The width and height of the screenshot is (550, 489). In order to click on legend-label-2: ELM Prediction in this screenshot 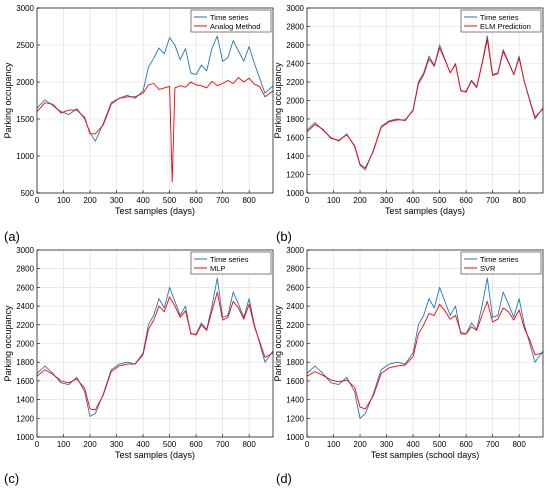, I will do `click(505, 26)`.